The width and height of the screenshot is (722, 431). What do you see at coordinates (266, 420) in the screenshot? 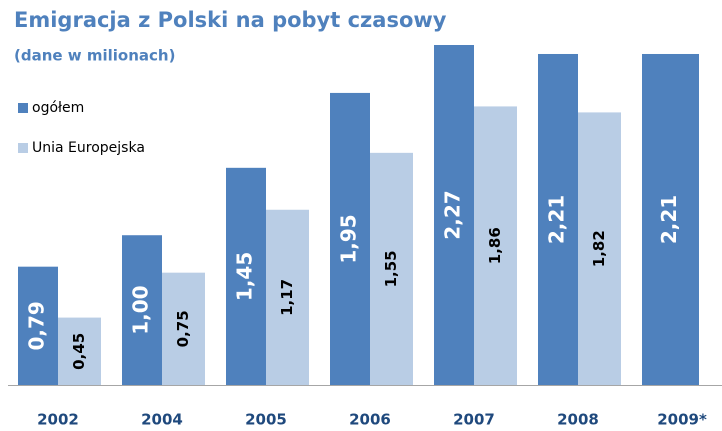
I see `x-tick-label: 2005` at bounding box center [266, 420].